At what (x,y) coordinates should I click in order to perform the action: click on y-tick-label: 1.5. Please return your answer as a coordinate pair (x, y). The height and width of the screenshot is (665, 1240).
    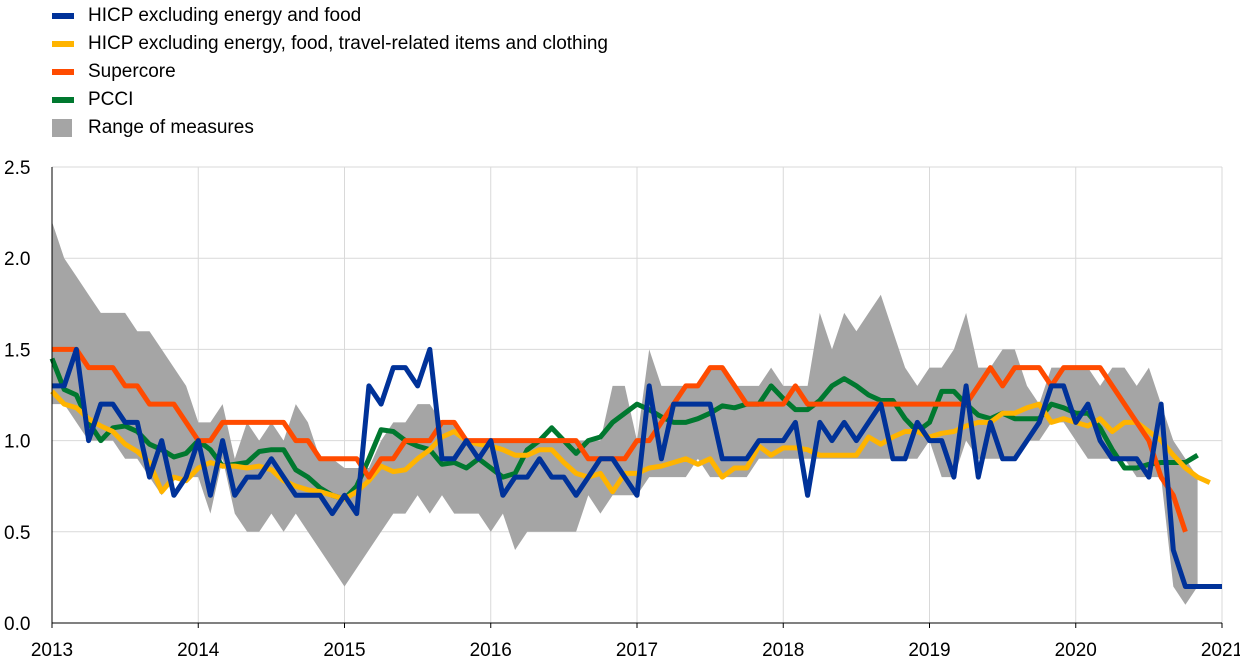
    Looking at the image, I should click on (17, 350).